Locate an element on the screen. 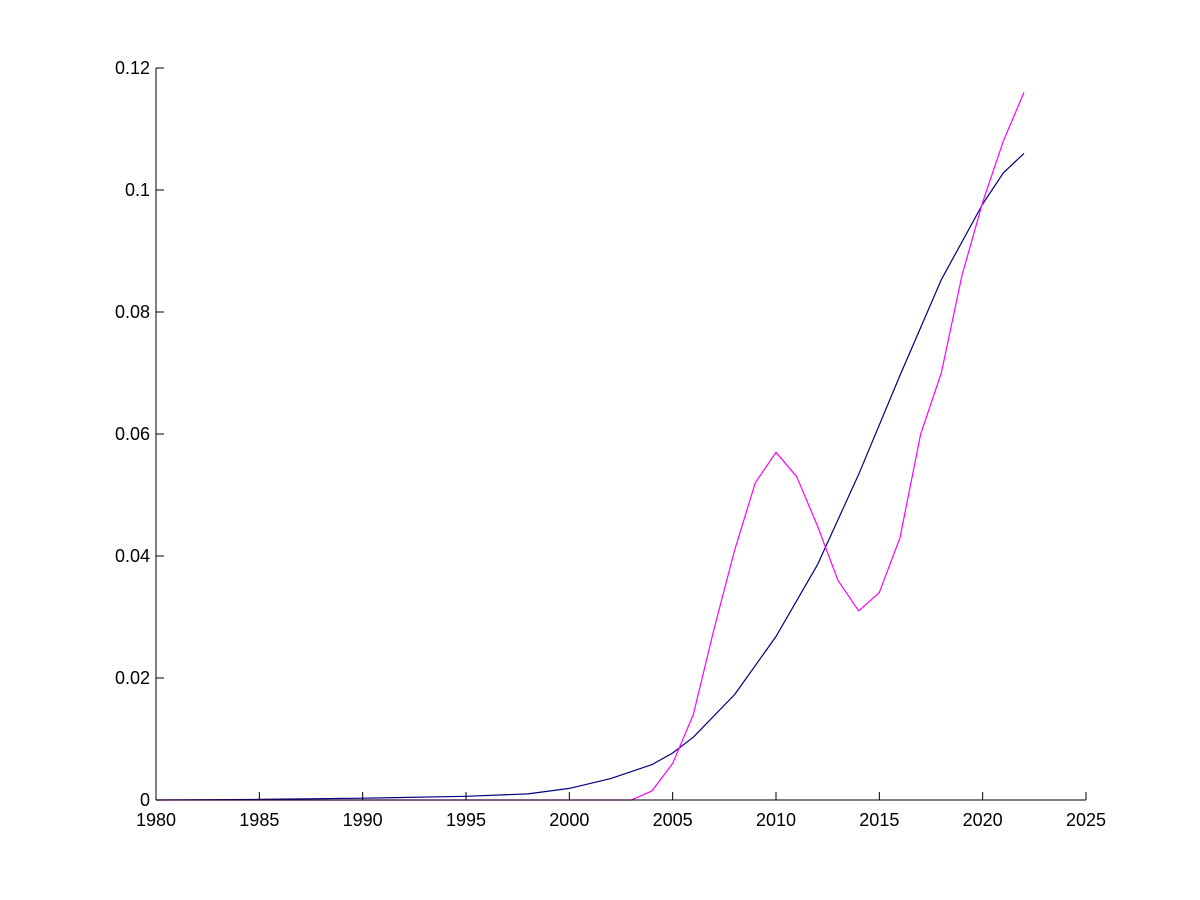  x-tick-label: 1980 is located at coordinates (156, 820).